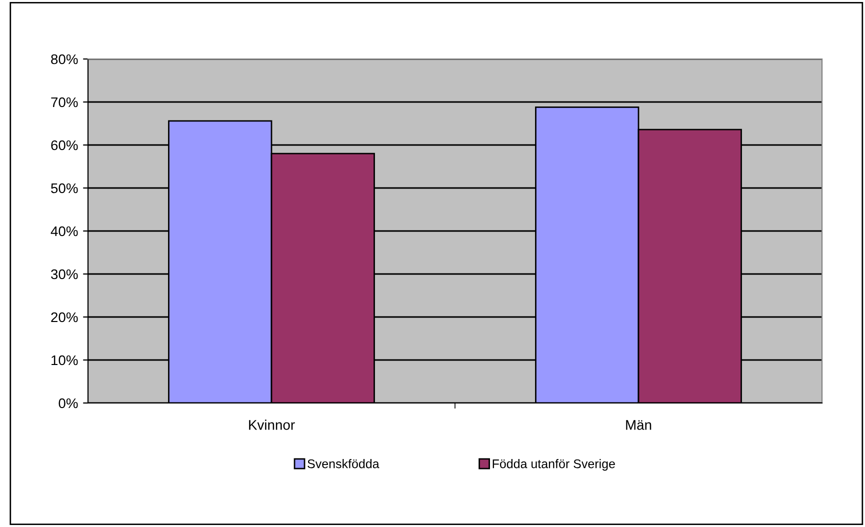  I want to click on y-tick-label: 40%, so click(64, 231).